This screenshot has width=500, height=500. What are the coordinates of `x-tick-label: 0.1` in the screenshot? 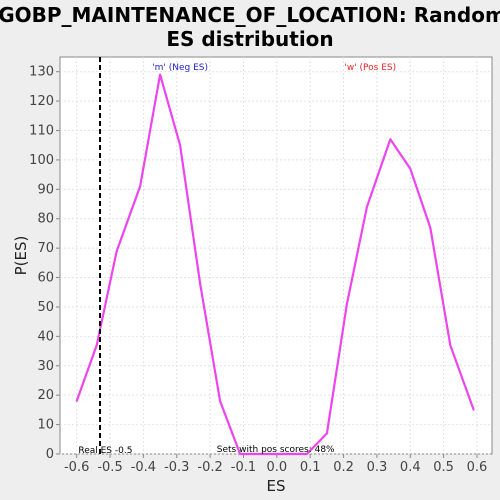 It's located at (310, 467).